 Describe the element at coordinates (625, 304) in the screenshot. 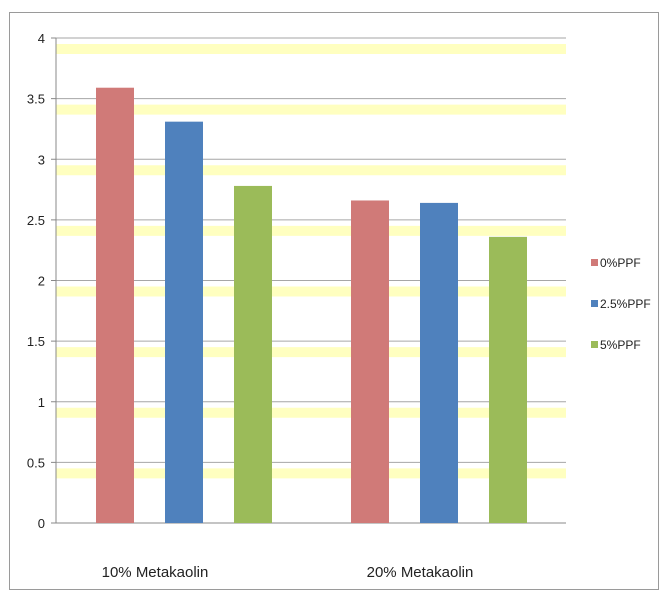

I see `legend-label-2-5-ppf: 2.5%PPF` at that location.